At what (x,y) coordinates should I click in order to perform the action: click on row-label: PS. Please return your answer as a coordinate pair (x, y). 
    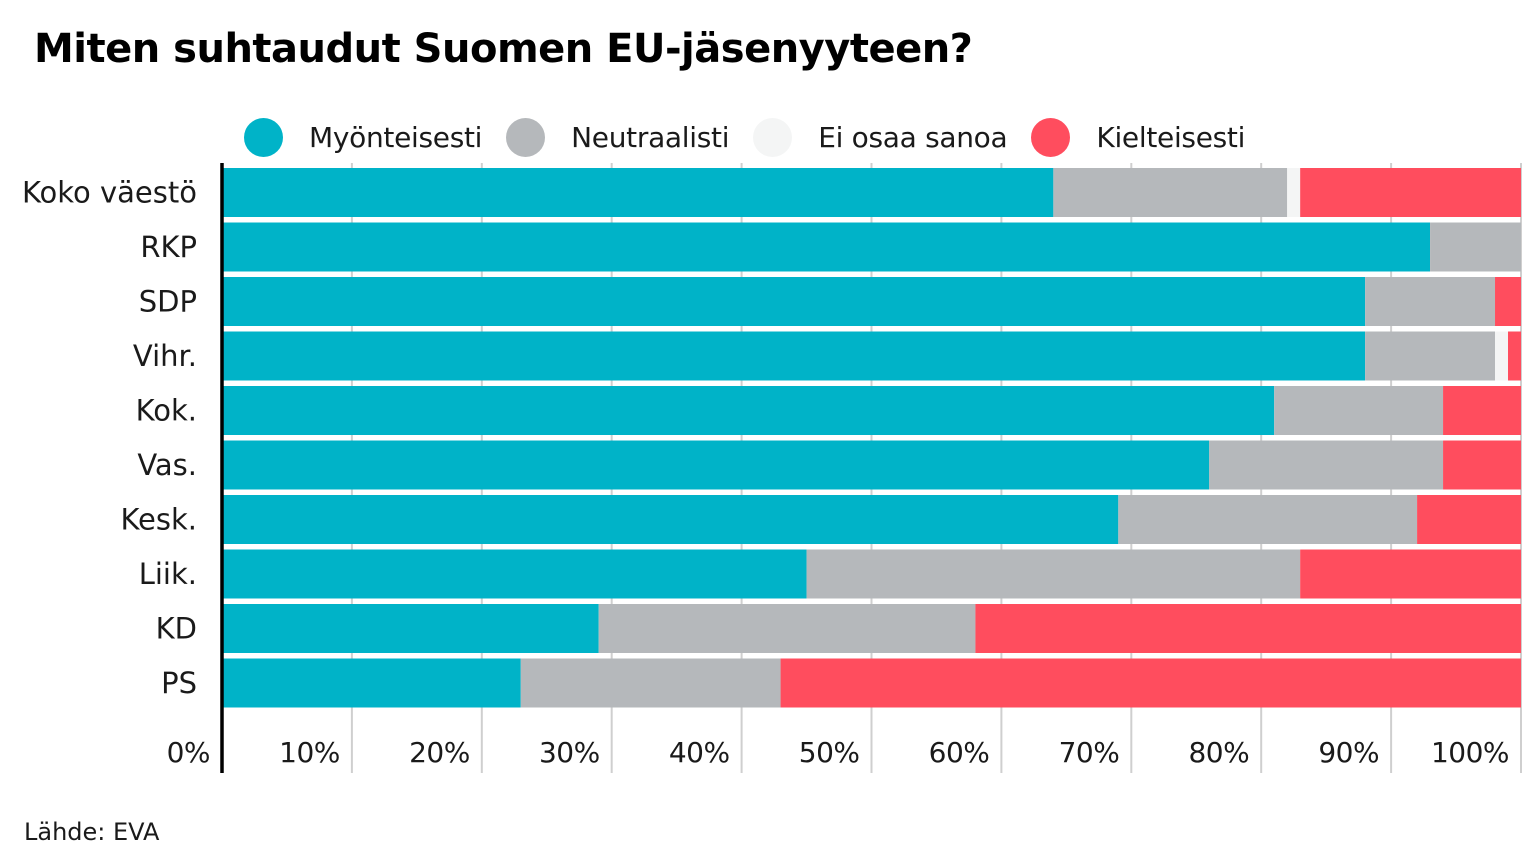
    Looking at the image, I should click on (179, 683).